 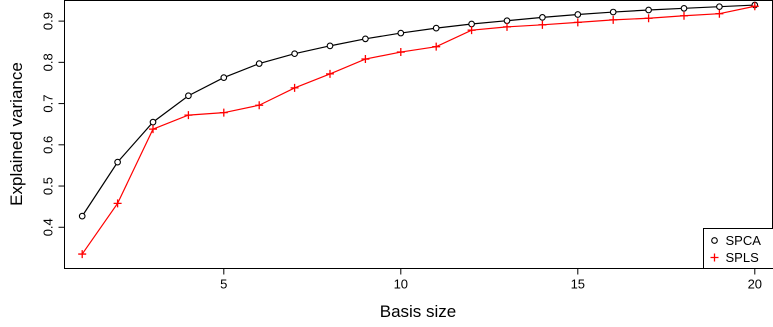 What do you see at coordinates (714, 240) in the screenshot?
I see `legend-marker-spca` at bounding box center [714, 240].